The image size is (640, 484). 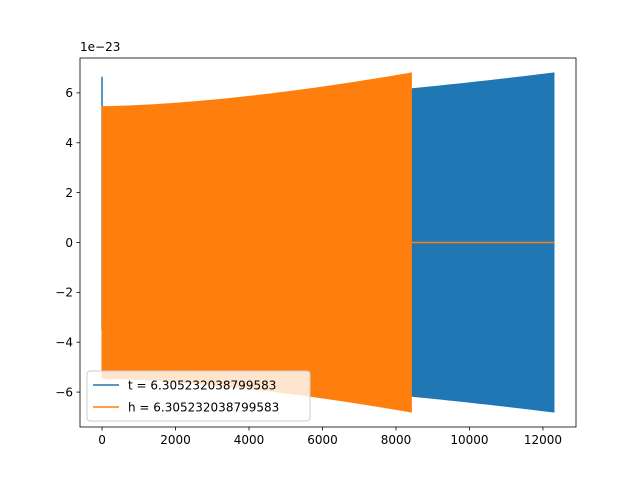 What do you see at coordinates (64, 293) in the screenshot?
I see `y-tick-label: −2` at bounding box center [64, 293].